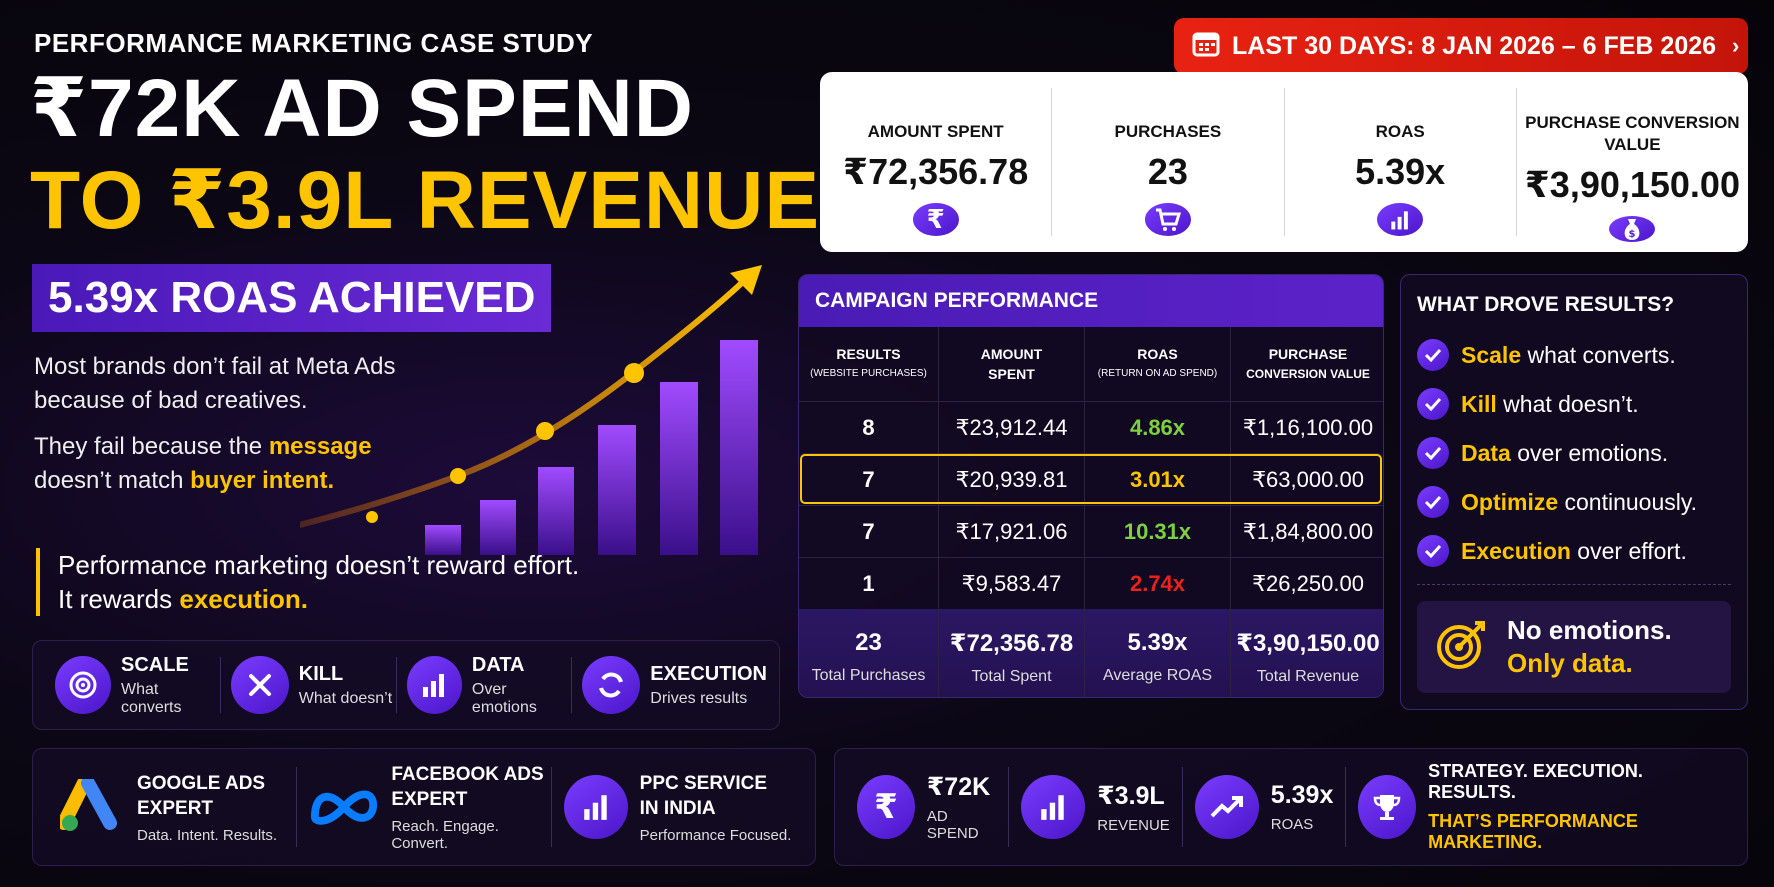 Image resolution: width=1774 pixels, height=887 pixels. I want to click on results-cell: 8, so click(869, 427).